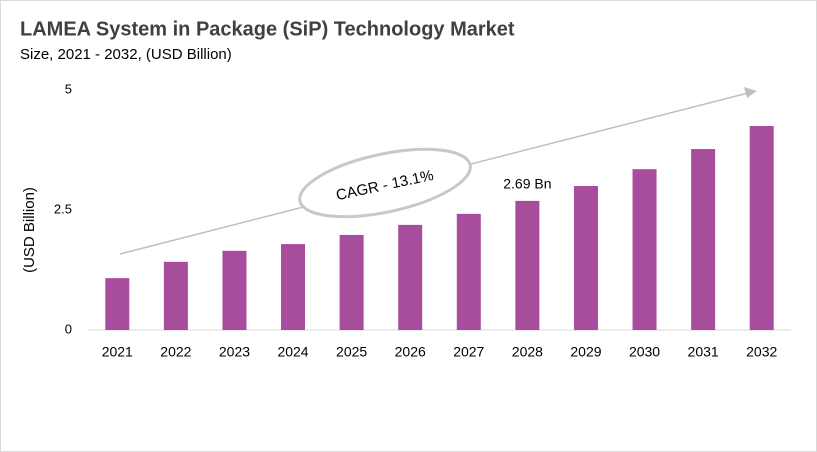  I want to click on data-label: 2.69 Bn, so click(527, 184).